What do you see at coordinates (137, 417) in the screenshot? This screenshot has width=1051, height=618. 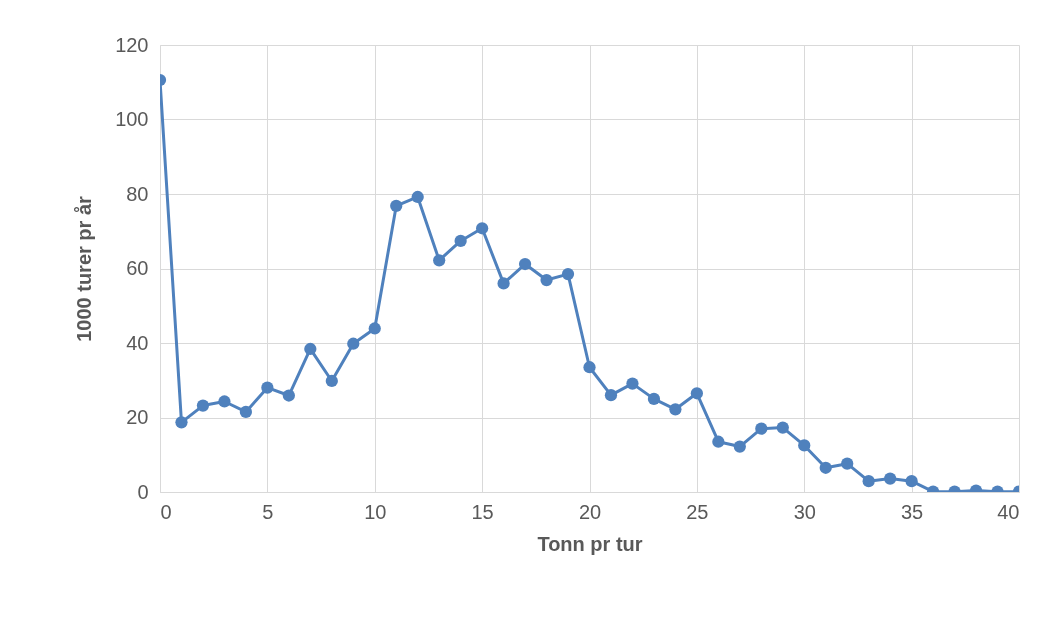 I see `y-tick-label: 20` at bounding box center [137, 417].